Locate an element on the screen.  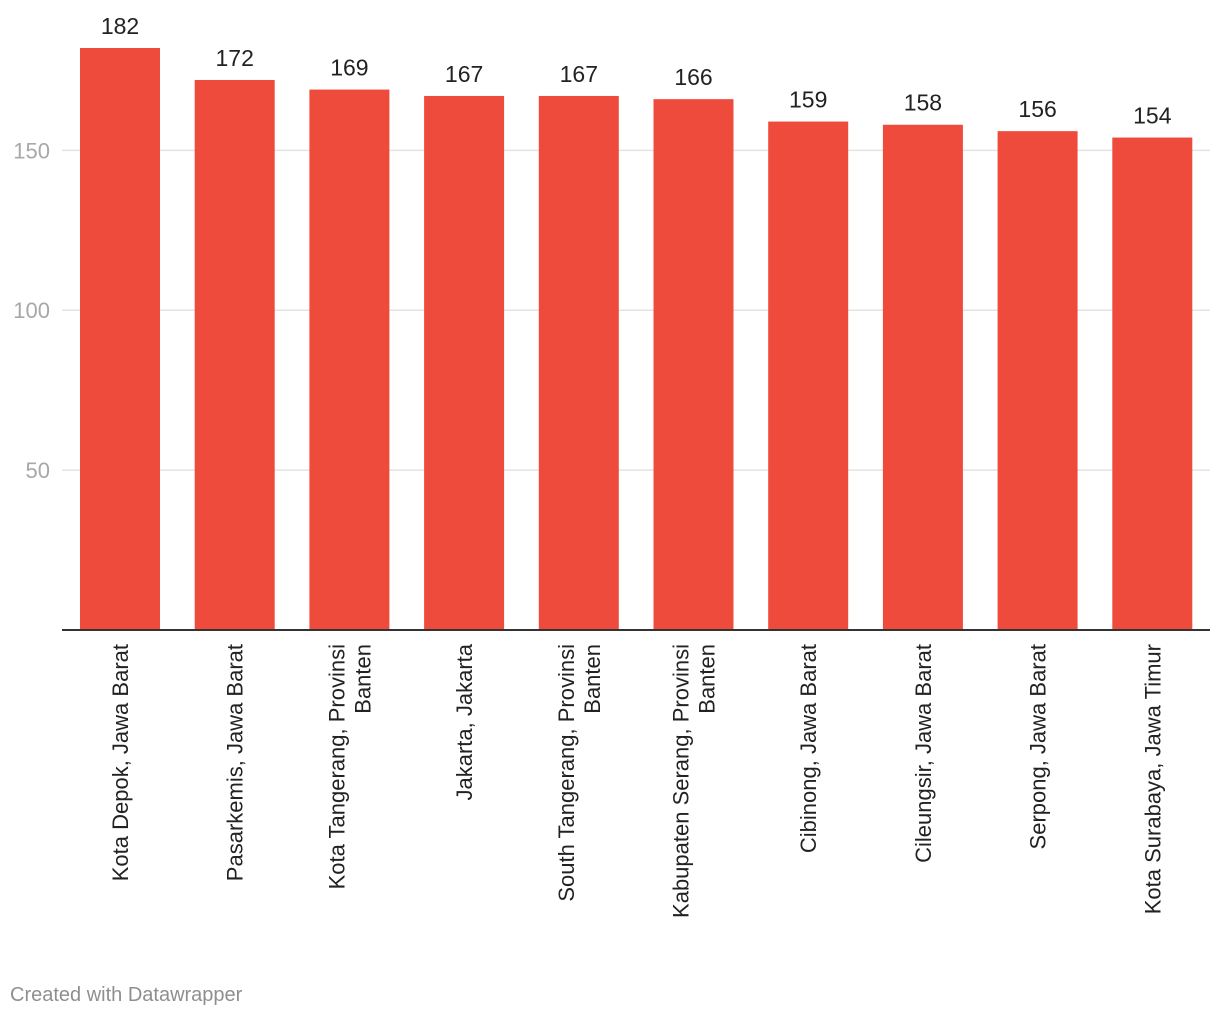
x-tick-label-line: Pasarkemis, Jawa Barat is located at coordinates (235, 762).